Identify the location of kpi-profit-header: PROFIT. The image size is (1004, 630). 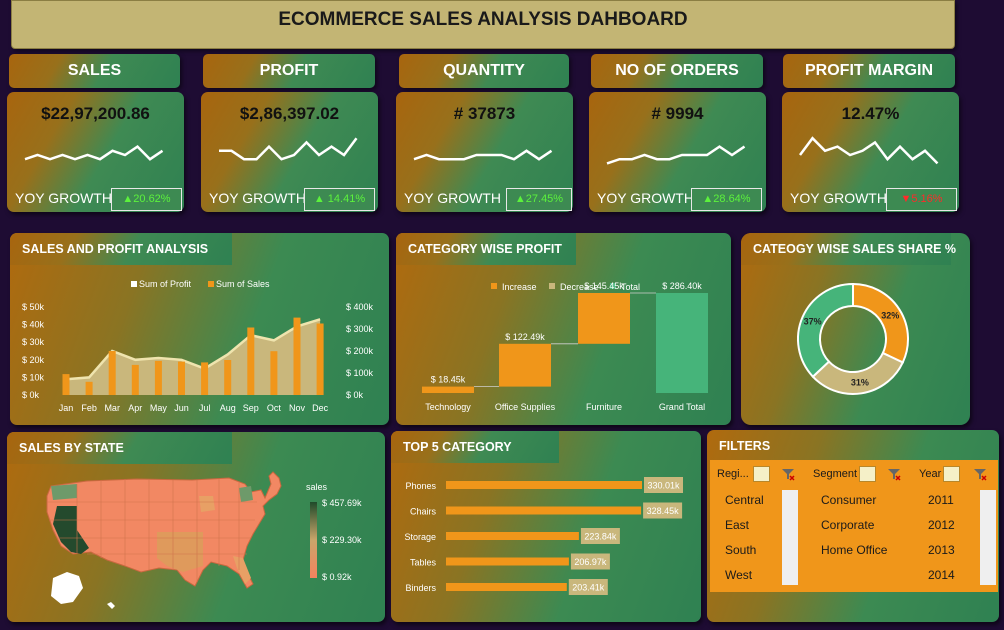
(289, 71).